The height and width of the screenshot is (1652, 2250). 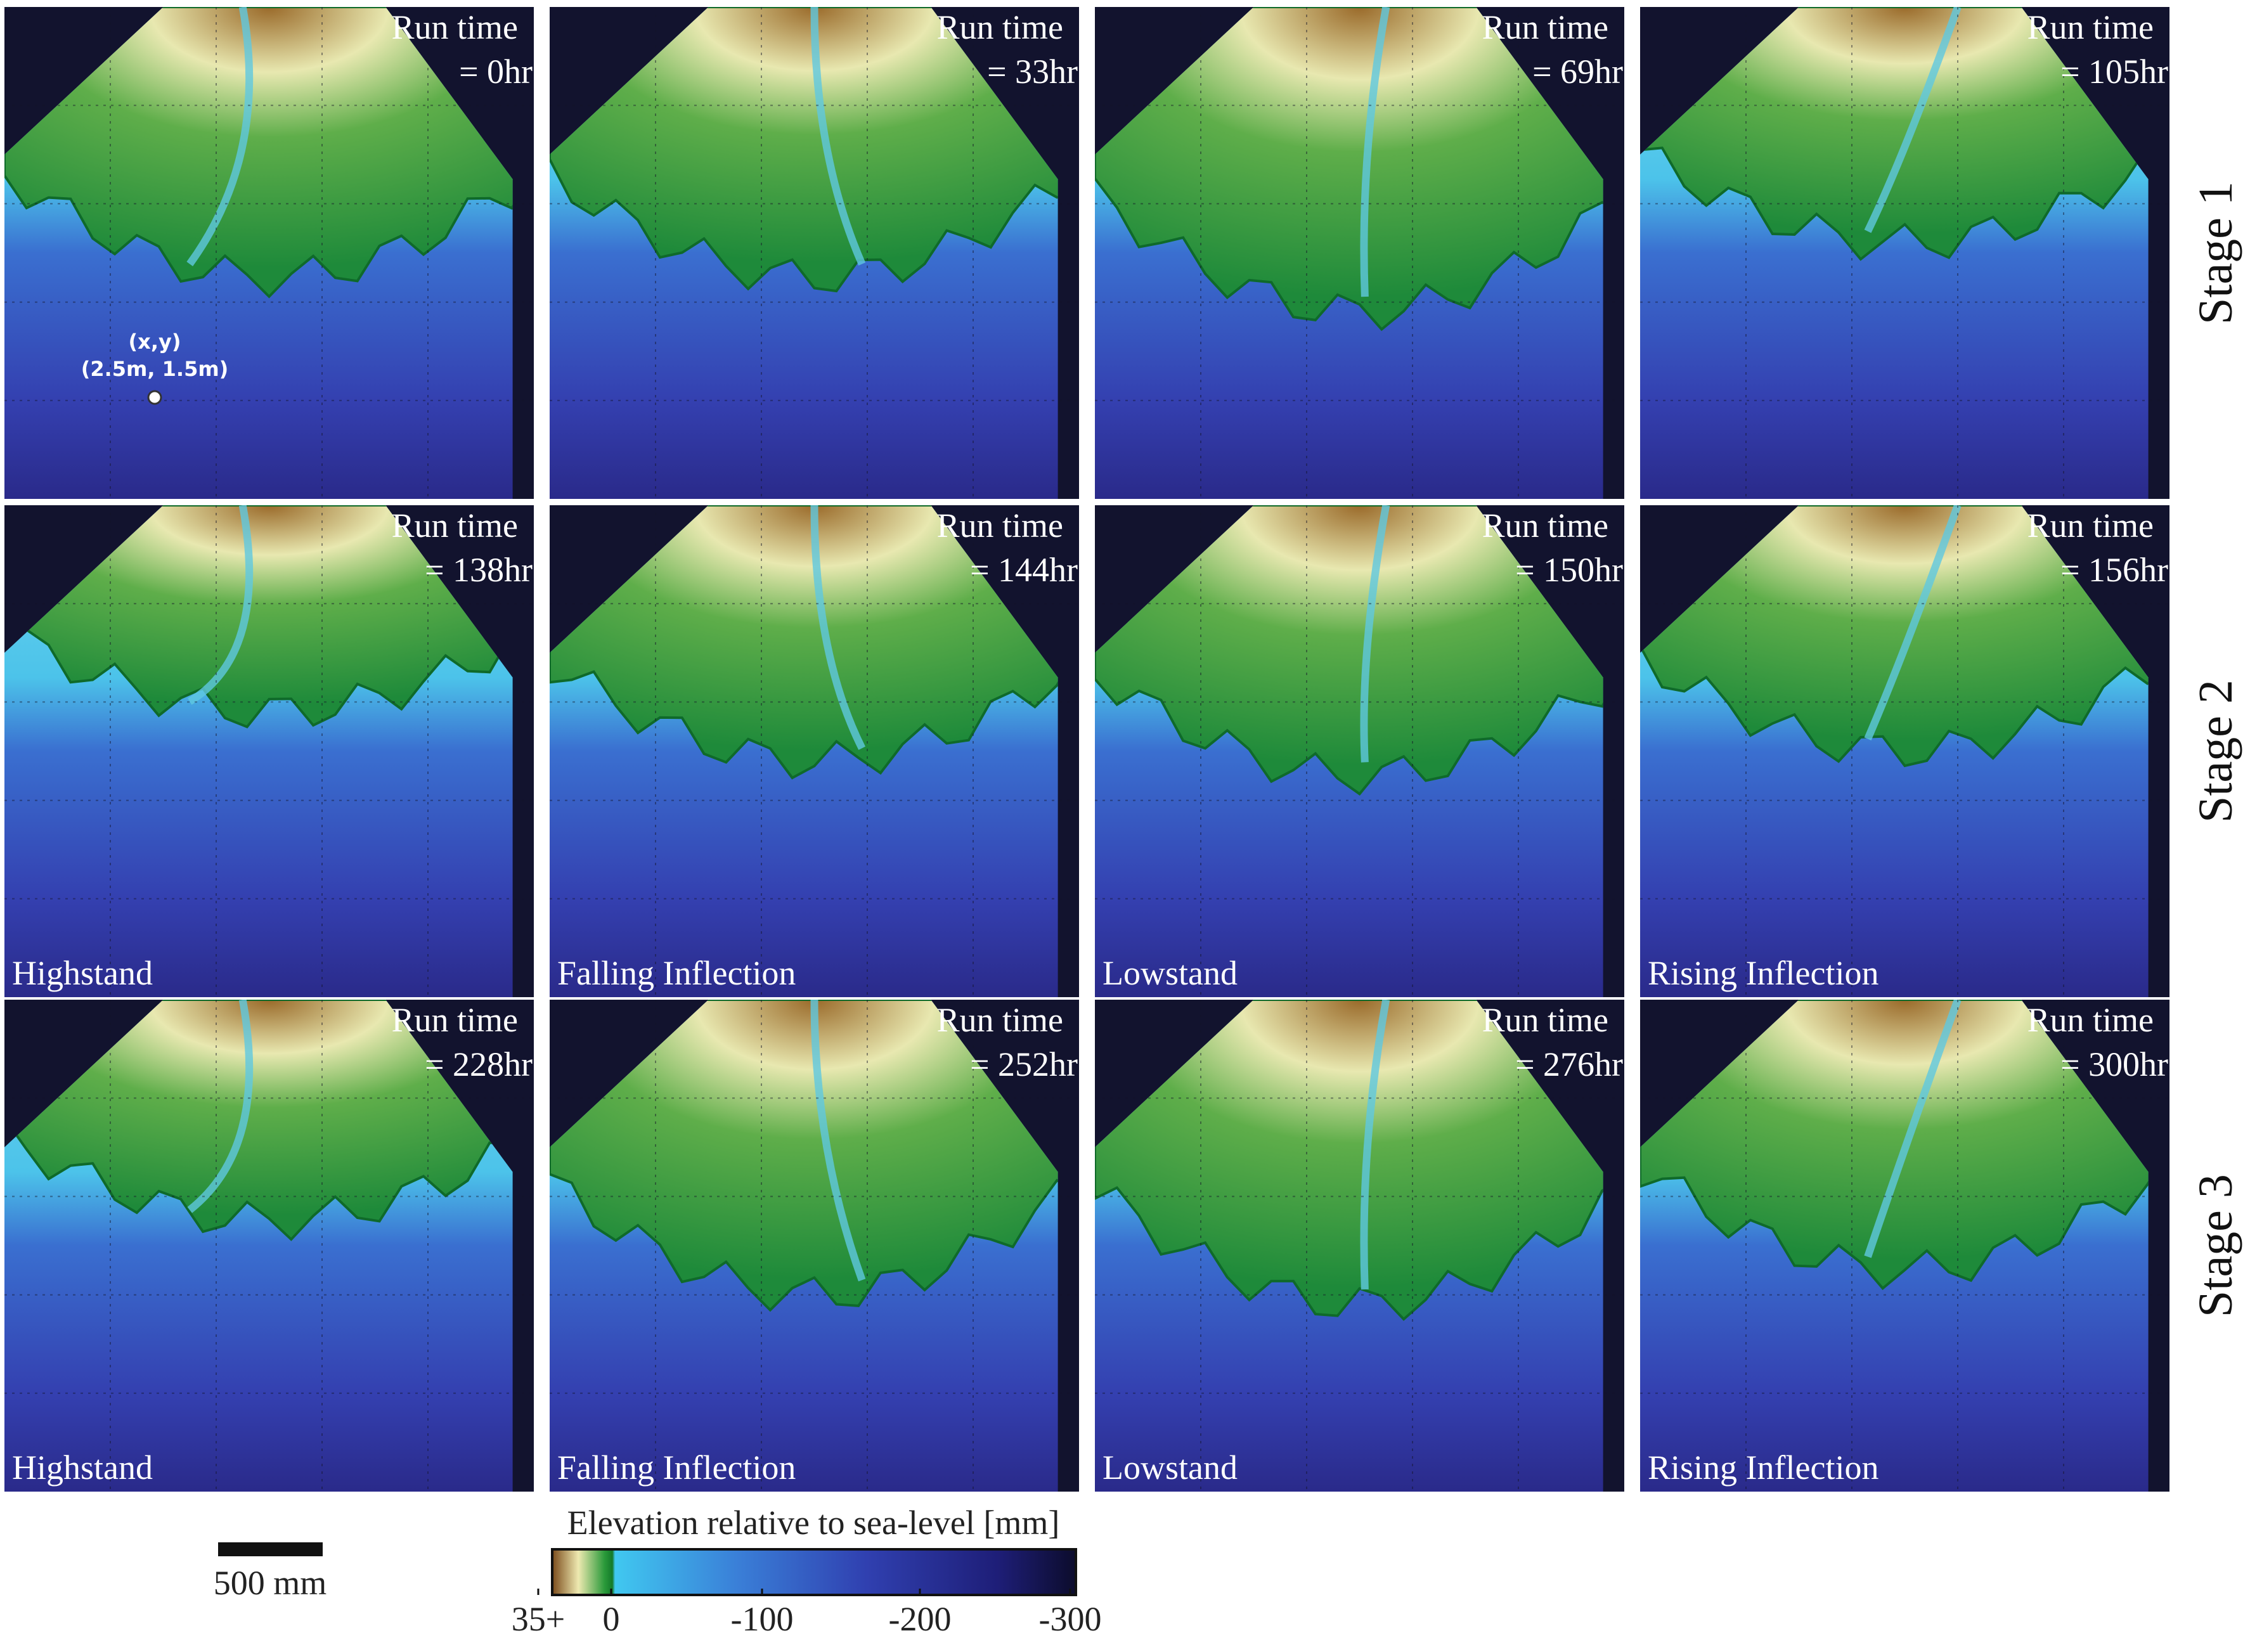 I want to click on run-time-value: = 138hr, so click(x=479, y=570).